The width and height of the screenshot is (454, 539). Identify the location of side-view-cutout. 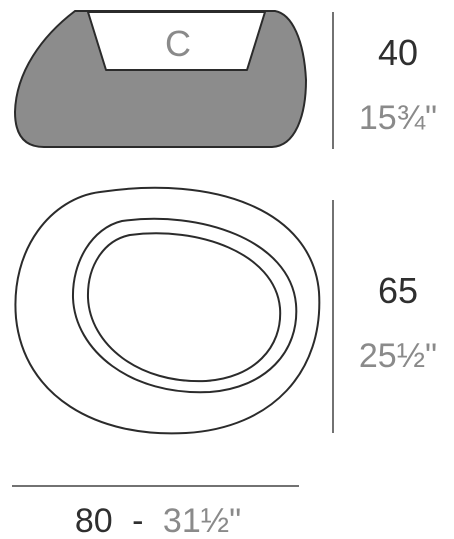
(176, 41).